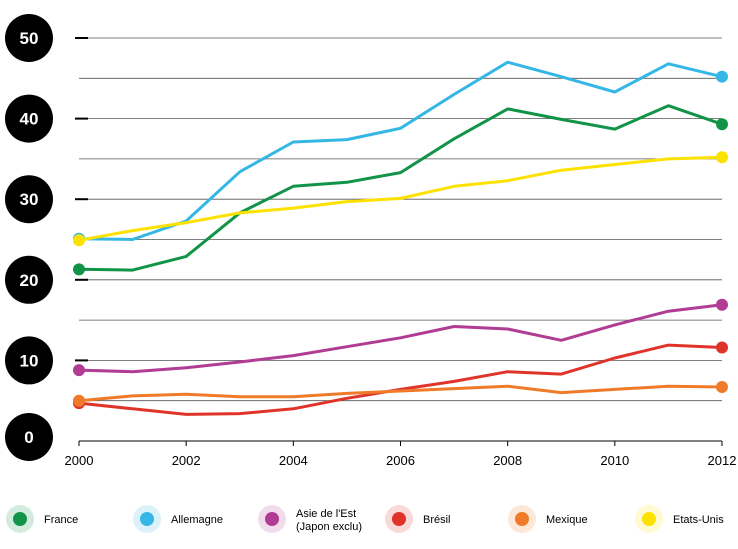  Describe the element at coordinates (293, 460) in the screenshot. I see `x-tick-label: 2004` at that location.